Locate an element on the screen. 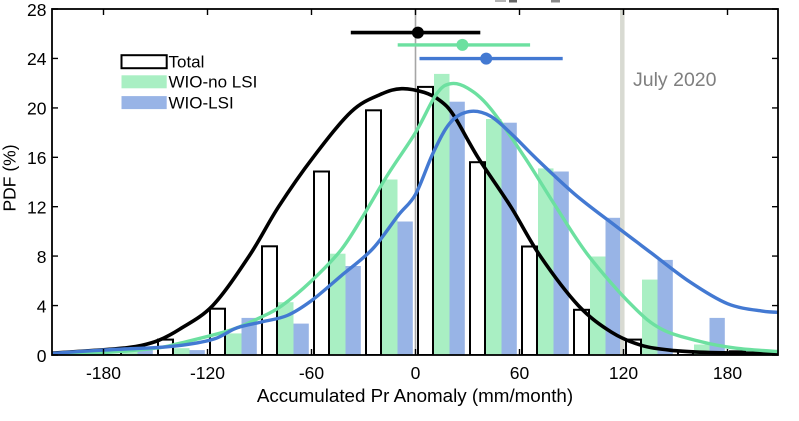 The image size is (799, 421). svg-text: 28 is located at coordinates (36, 10).